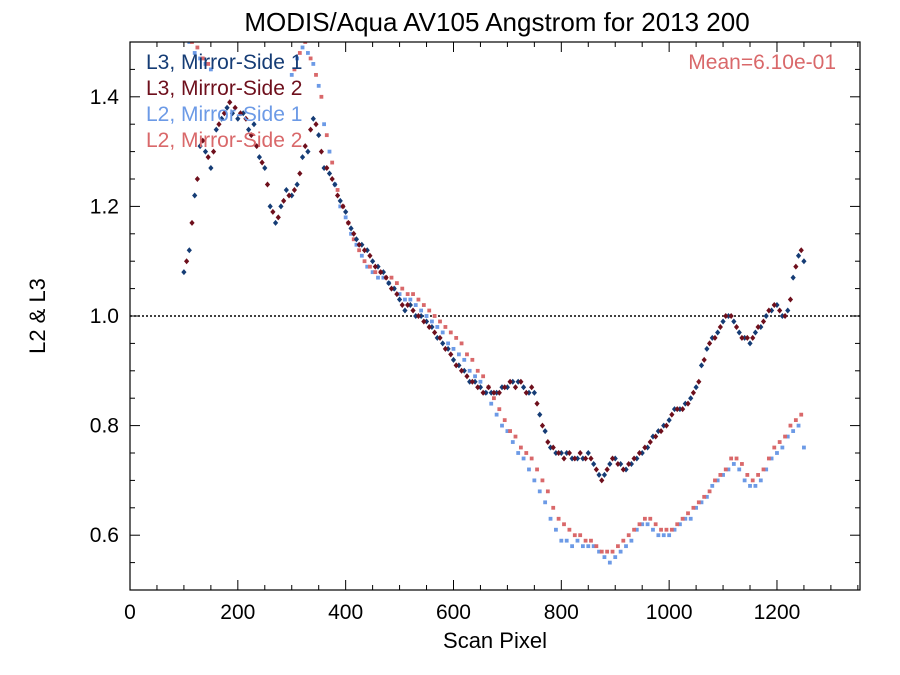 This screenshot has height=675, width=900. I want to click on legend-entry: L2, Mirror-Side 1, so click(224, 114).